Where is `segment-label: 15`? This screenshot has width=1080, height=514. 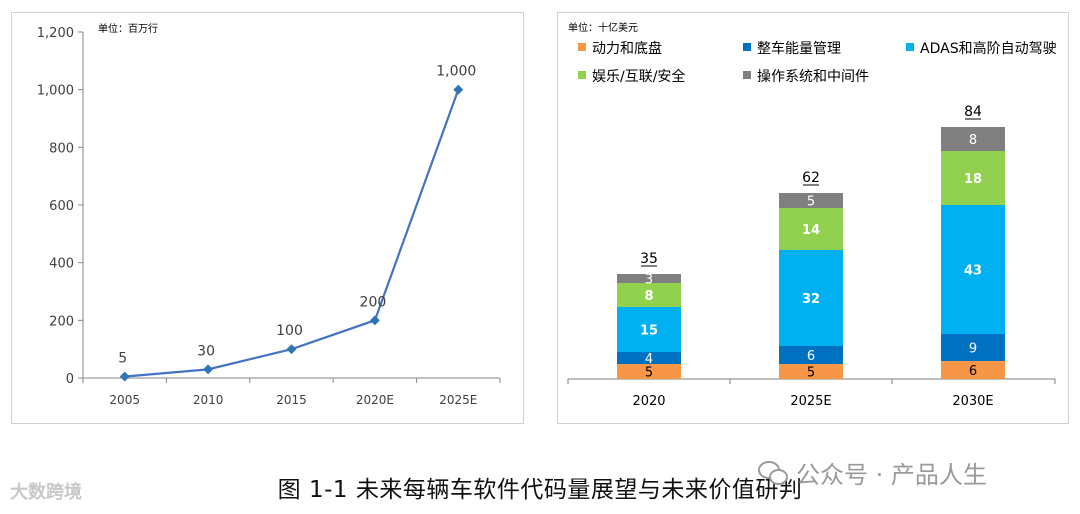 segment-label: 15 is located at coordinates (649, 331).